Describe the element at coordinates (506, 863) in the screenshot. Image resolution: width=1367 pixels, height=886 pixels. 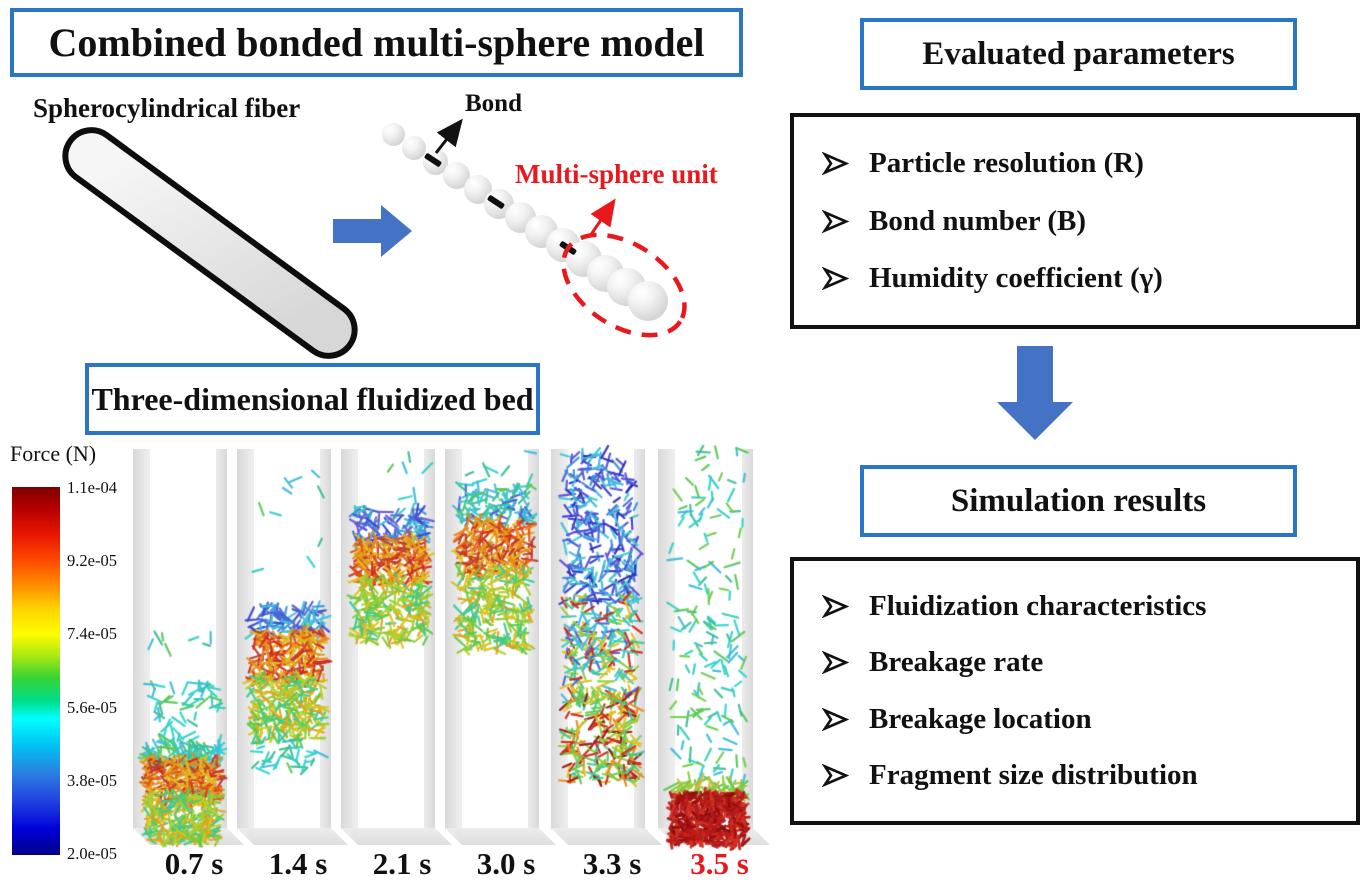
I see `snapshot-time-label: 3.0 s` at that location.